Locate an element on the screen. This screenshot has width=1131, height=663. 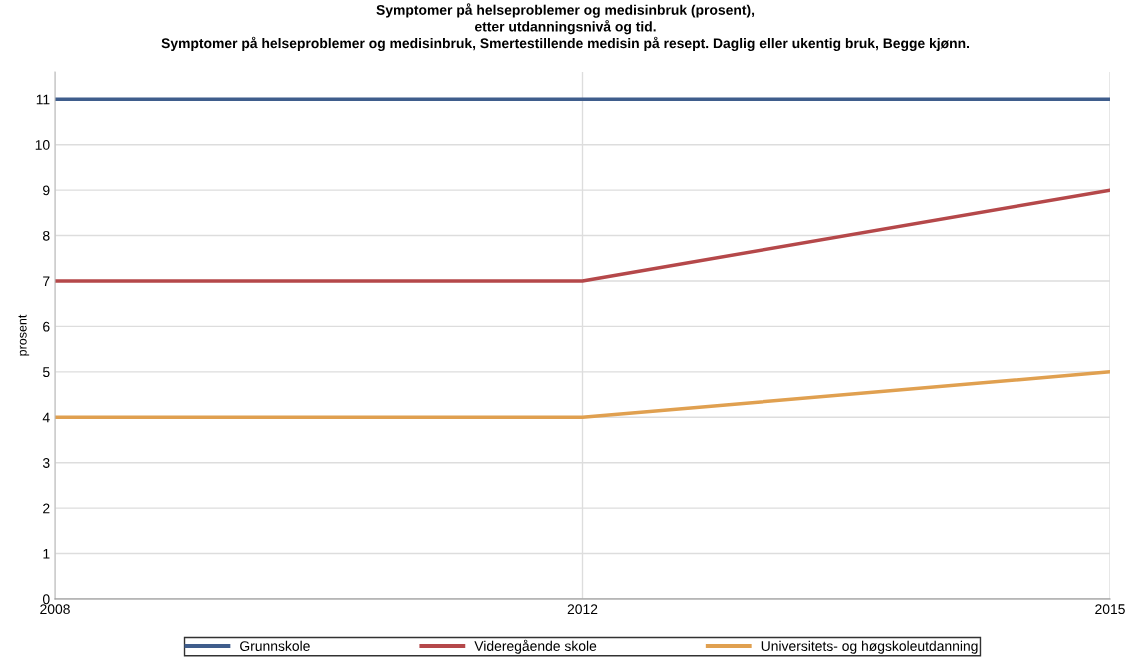
y-tick-label: 3 is located at coordinates (46, 463).